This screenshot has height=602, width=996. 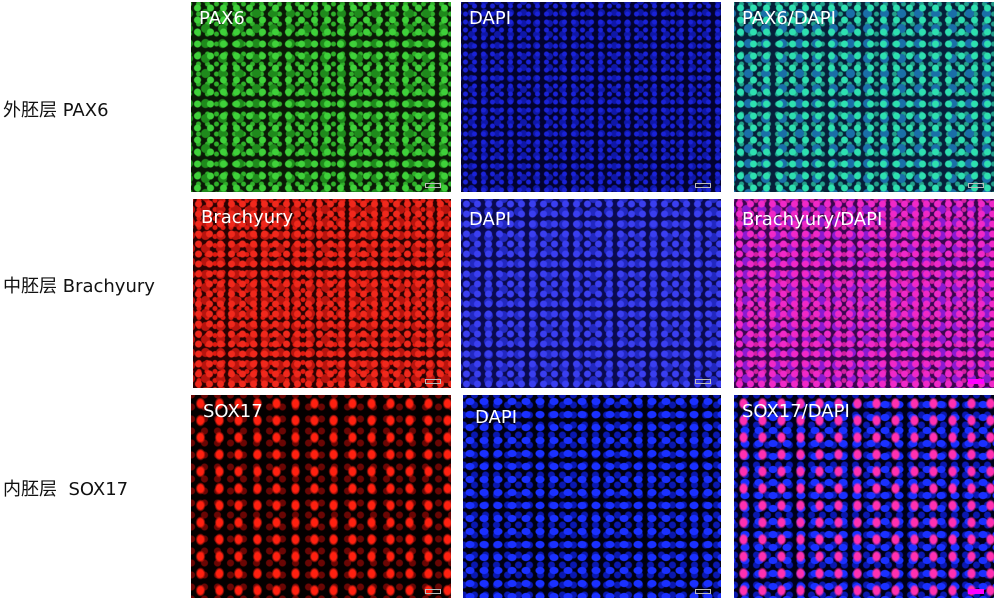 What do you see at coordinates (591, 97) in the screenshot?
I see `image-dapi-row1: DAPI` at bounding box center [591, 97].